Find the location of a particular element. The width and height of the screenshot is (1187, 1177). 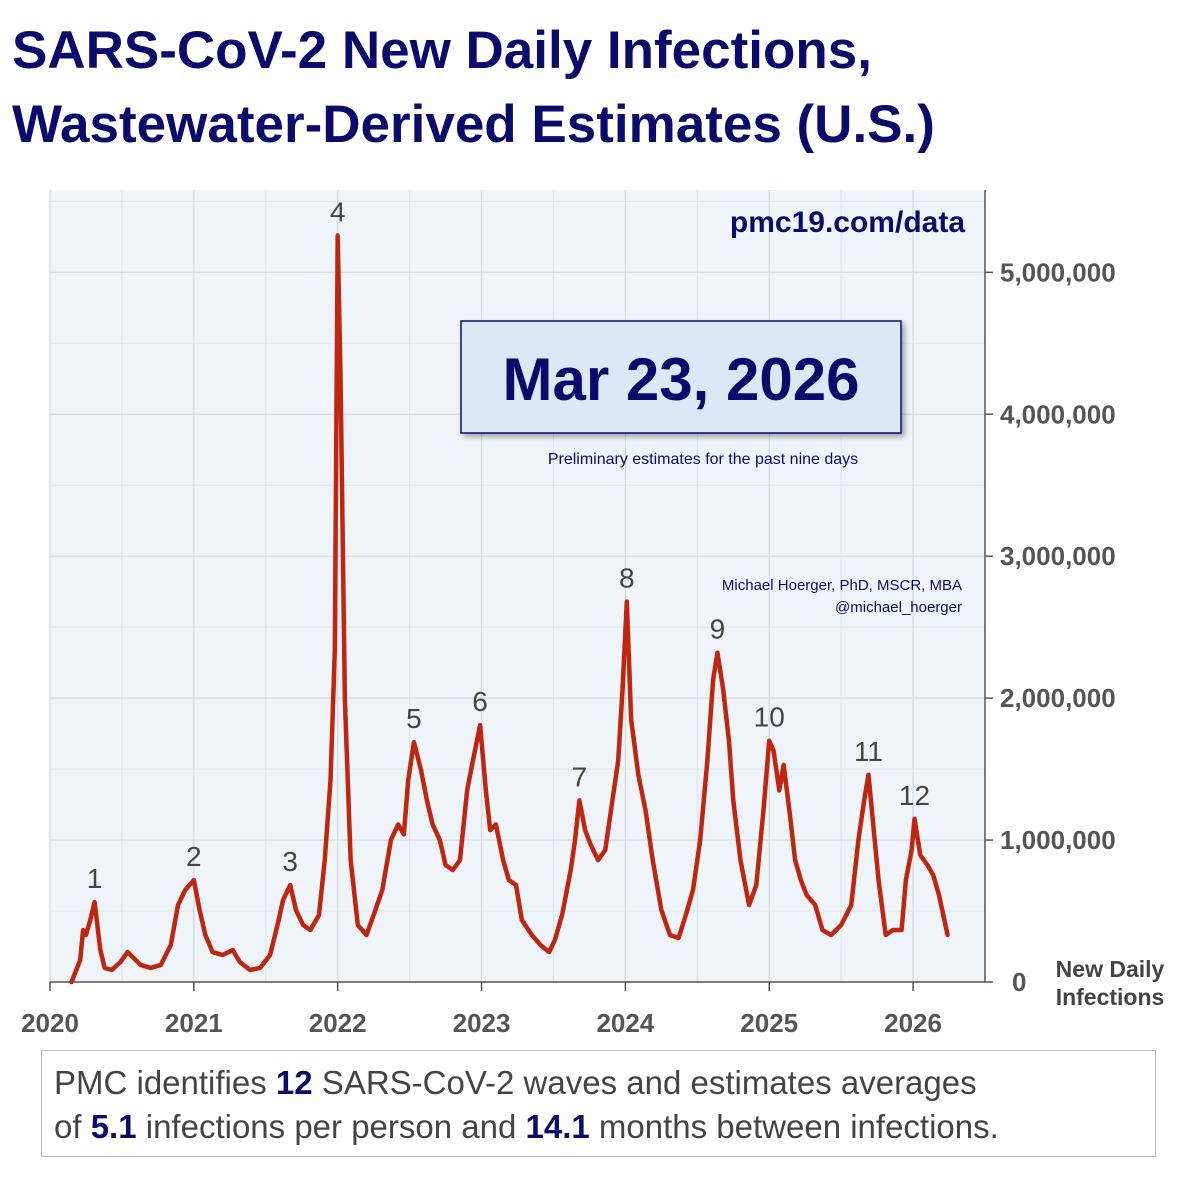

y-tick-label: 3,000,000 is located at coordinates (1058, 556).